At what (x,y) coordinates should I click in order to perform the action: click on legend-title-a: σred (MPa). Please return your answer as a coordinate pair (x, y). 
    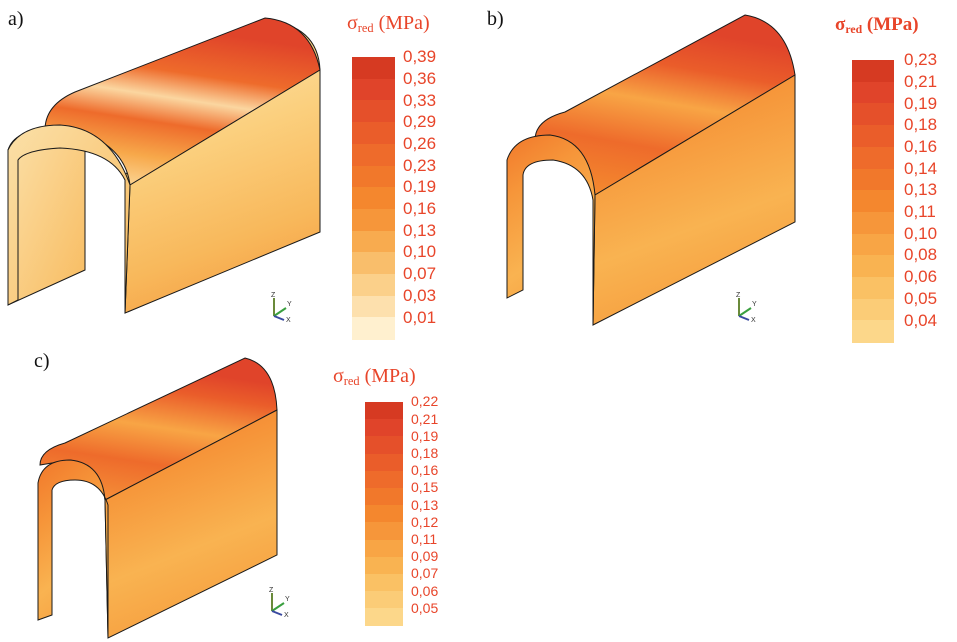
    Looking at the image, I should click on (388, 24).